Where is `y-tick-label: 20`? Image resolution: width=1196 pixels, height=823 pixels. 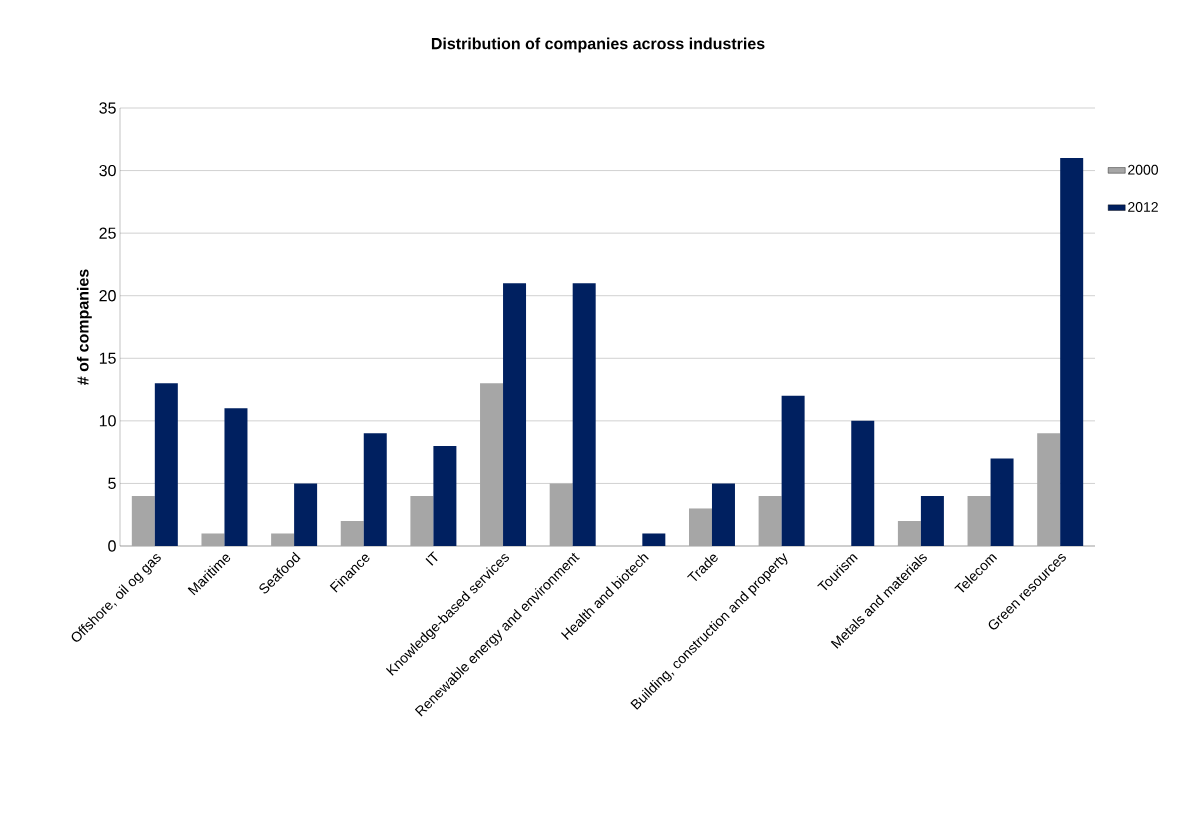 y-tick-label: 20 is located at coordinates (107, 296).